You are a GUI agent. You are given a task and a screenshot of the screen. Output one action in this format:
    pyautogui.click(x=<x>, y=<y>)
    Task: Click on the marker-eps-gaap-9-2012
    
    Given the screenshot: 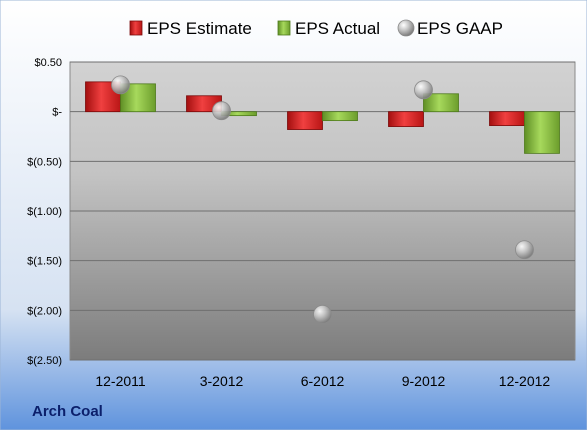 What is the action you would take?
    pyautogui.click(x=423, y=90)
    